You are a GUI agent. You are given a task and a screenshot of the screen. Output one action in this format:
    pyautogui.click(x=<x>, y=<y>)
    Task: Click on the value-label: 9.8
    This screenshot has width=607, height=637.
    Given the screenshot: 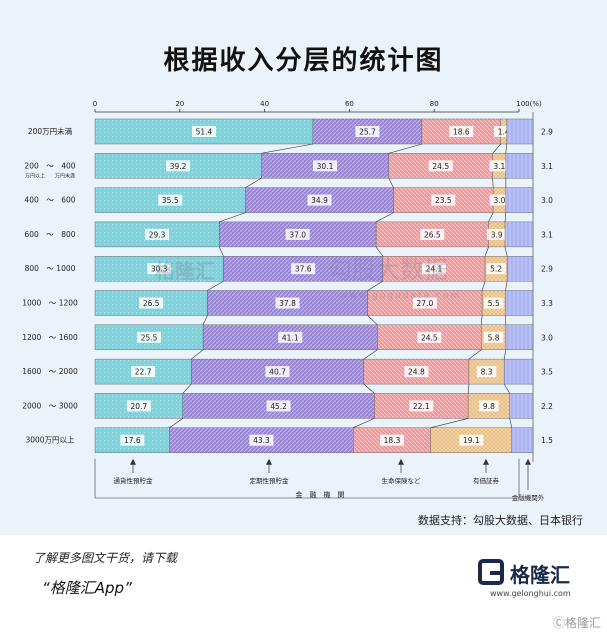 What is the action you would take?
    pyautogui.click(x=489, y=406)
    